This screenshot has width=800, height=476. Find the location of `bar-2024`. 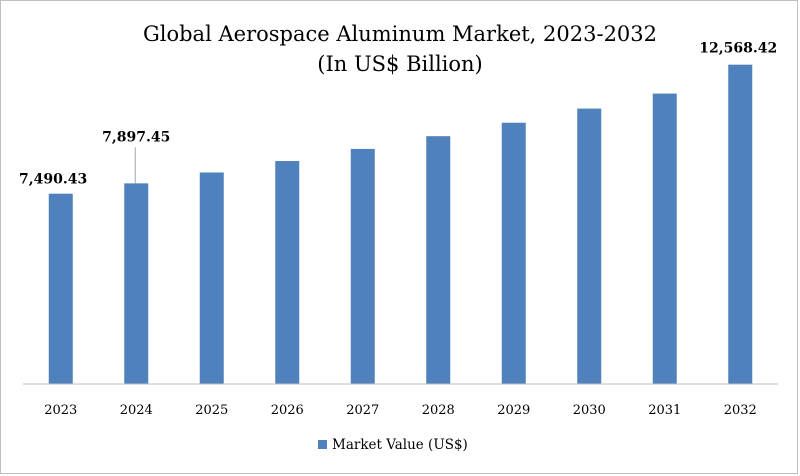

bar-2024 is located at coordinates (136, 283).